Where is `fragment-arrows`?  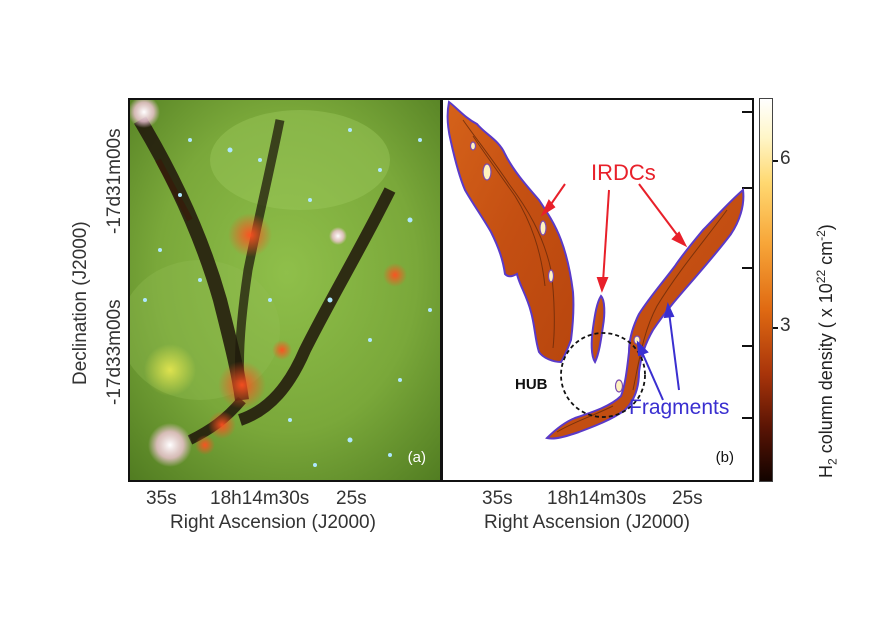 fragment-arrows is located at coordinates (658, 351).